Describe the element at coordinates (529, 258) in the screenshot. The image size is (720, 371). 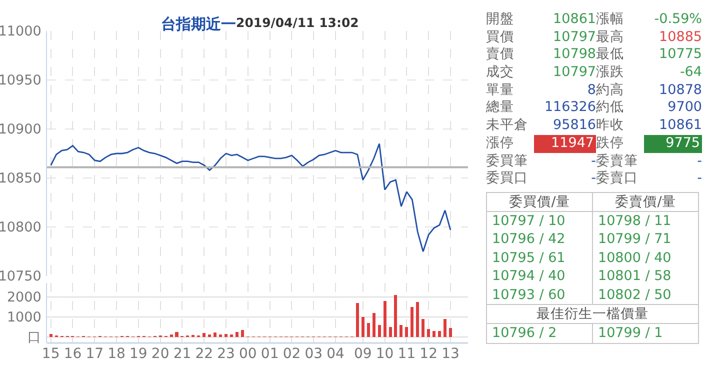
I see `text: 10795 / 61` at that location.